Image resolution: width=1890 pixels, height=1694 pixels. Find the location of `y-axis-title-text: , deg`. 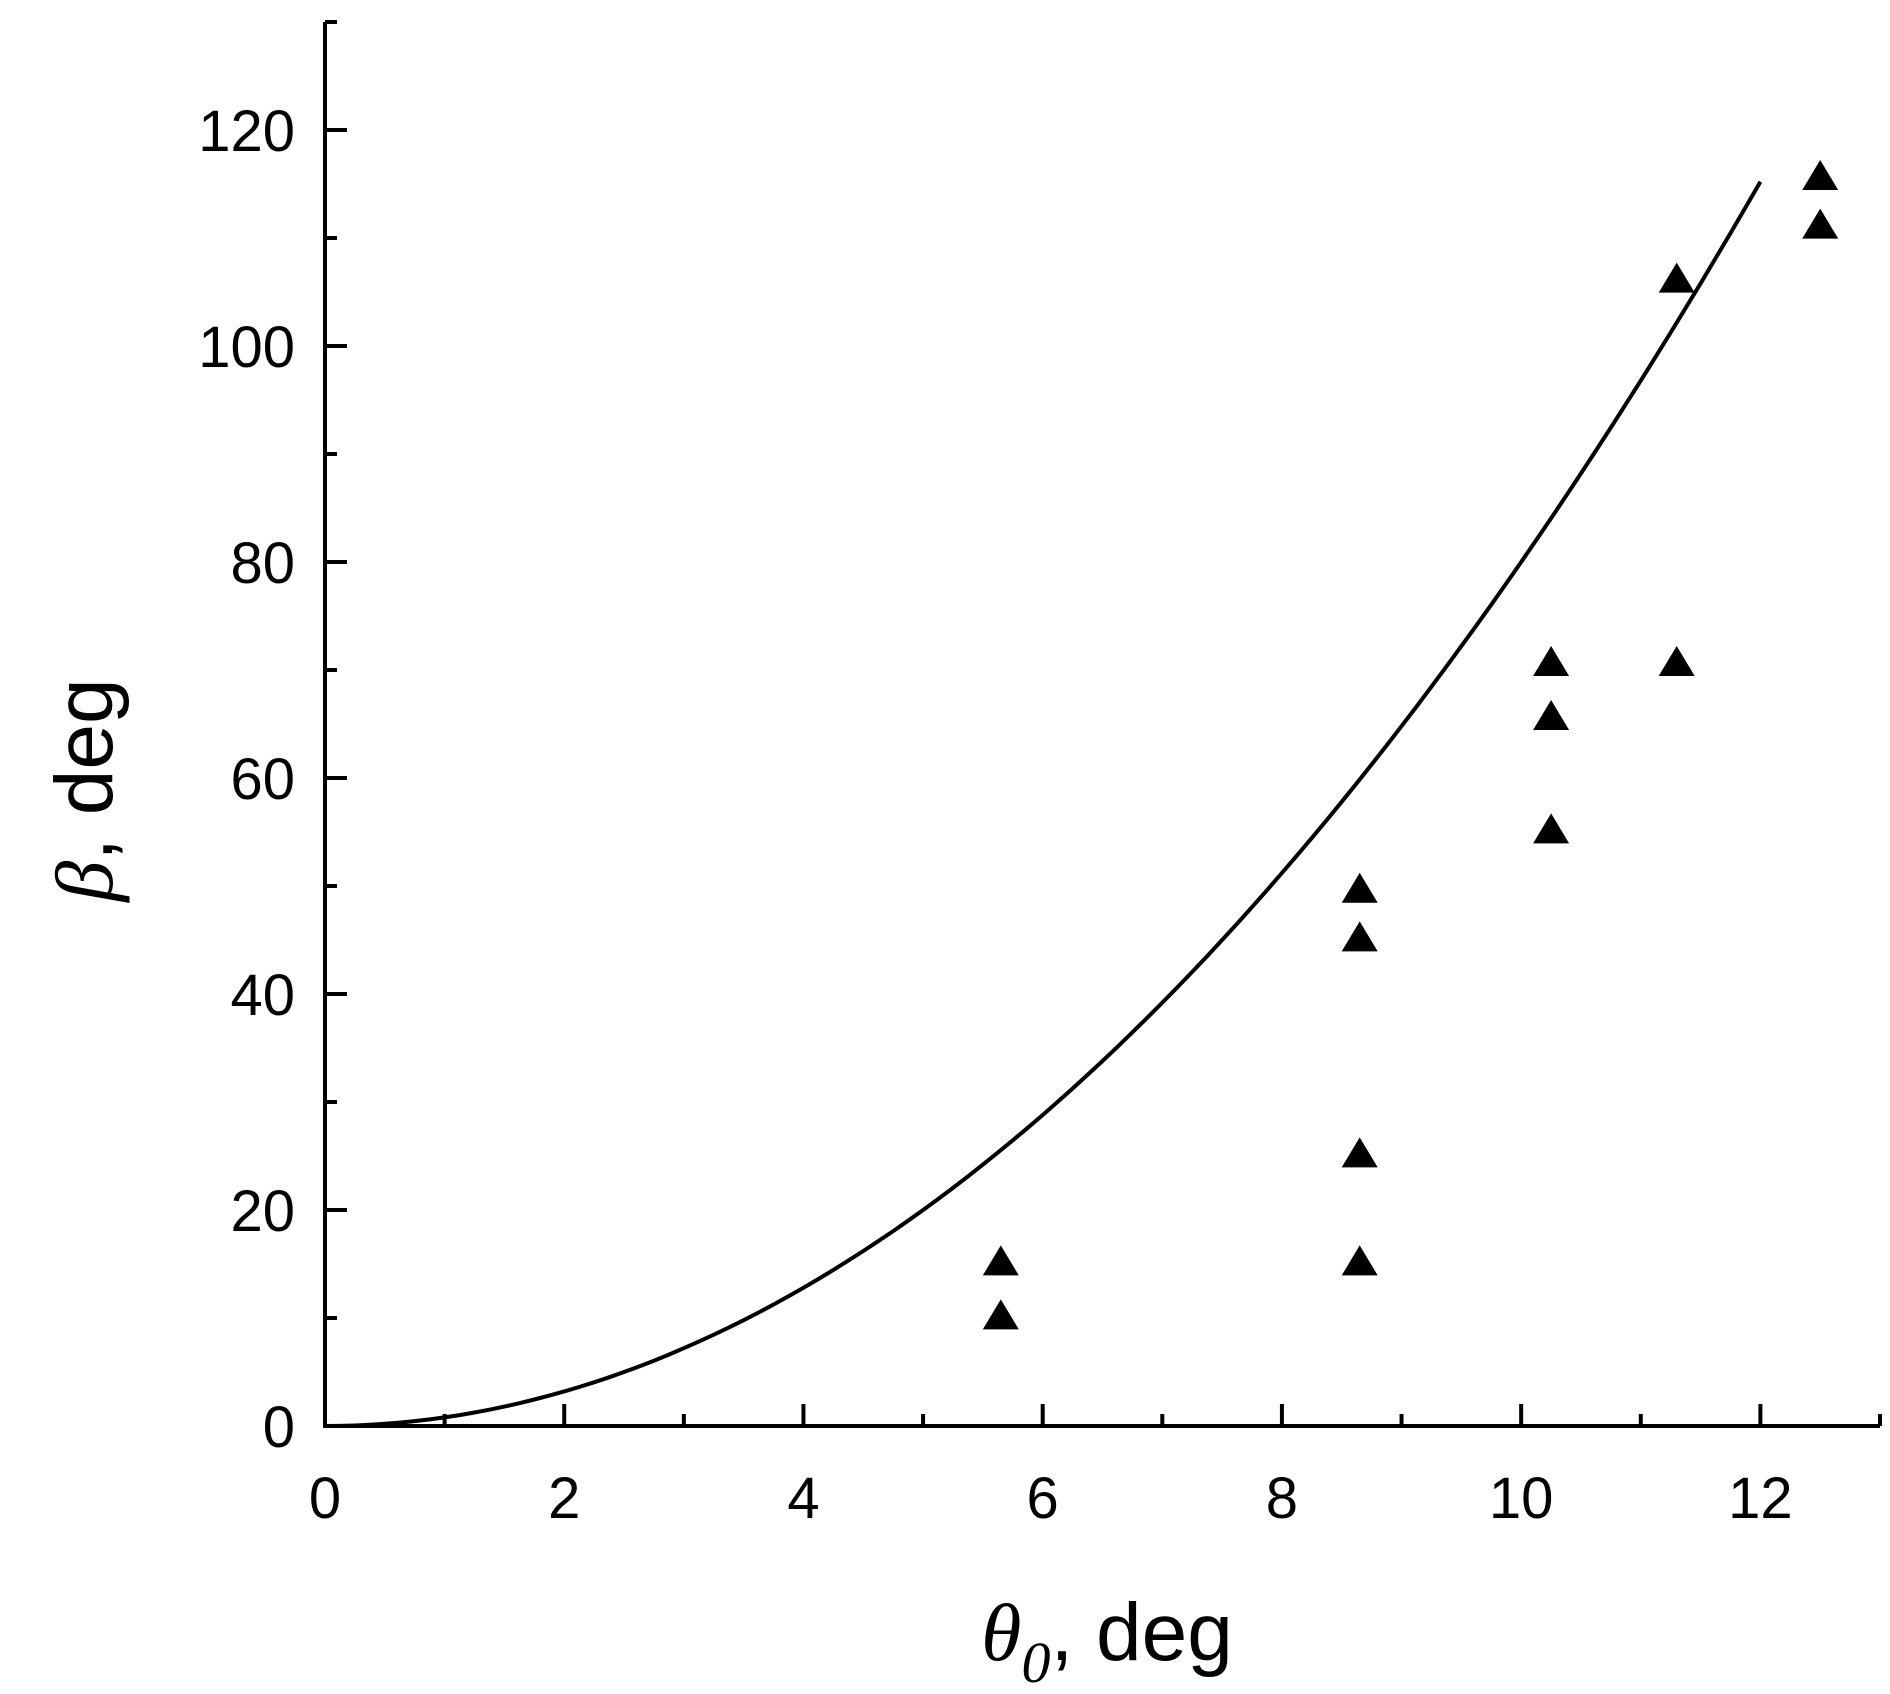

y-axis-title-text: , deg is located at coordinates (84, 769).